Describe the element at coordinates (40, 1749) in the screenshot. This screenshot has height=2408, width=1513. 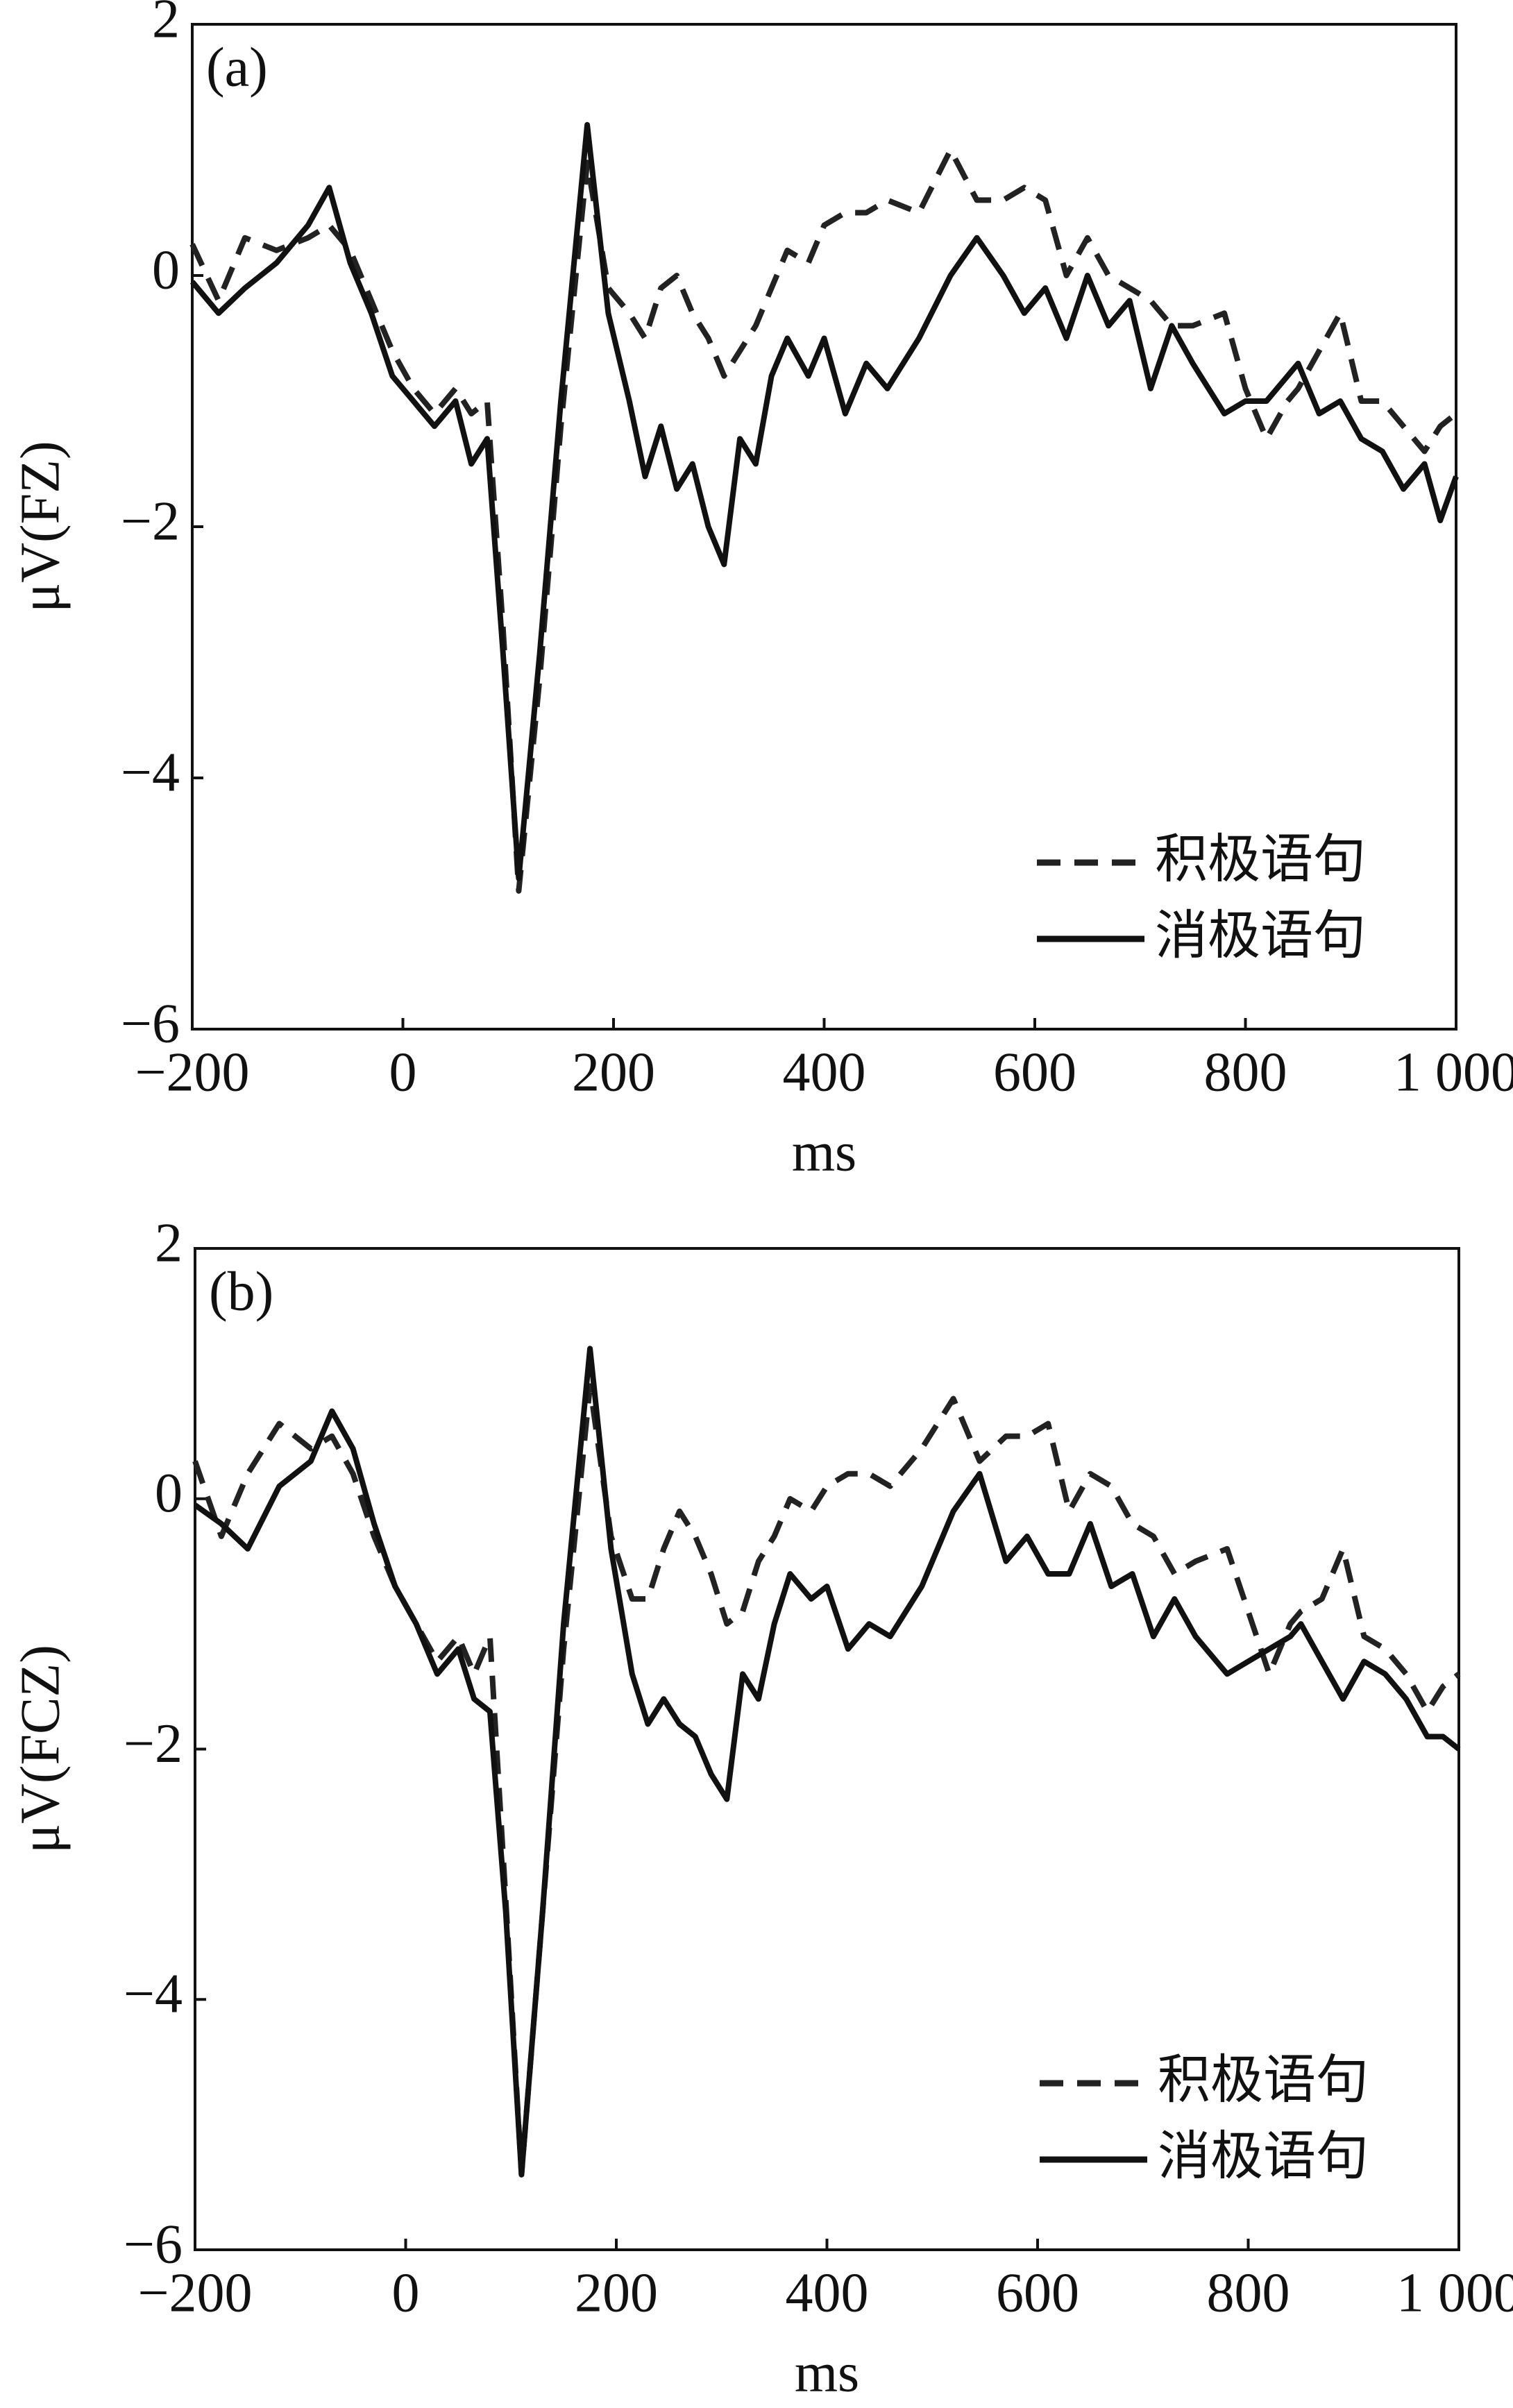
I see `y-axis-label: μV(FCZ)` at that location.